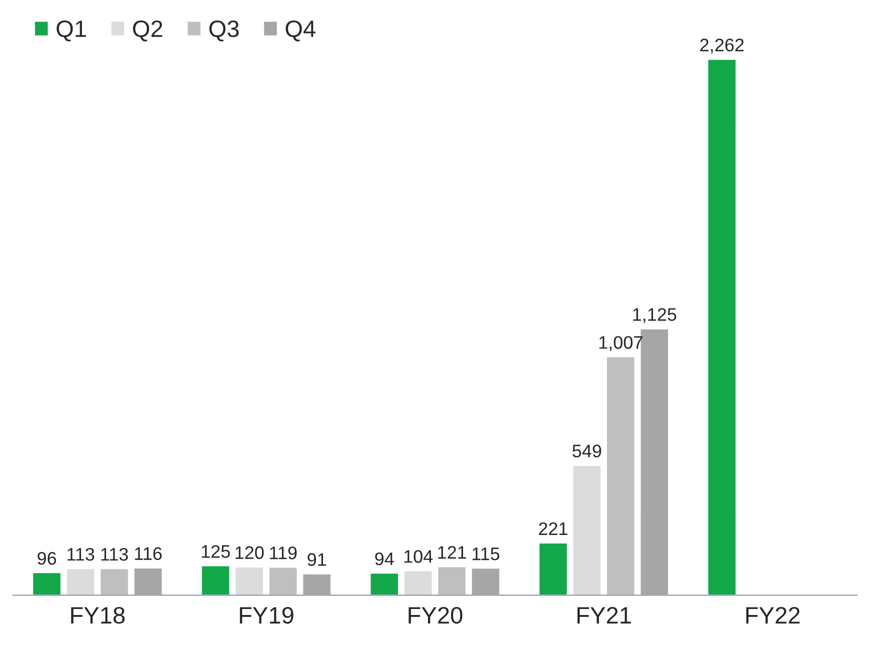 The width and height of the screenshot is (870, 647). What do you see at coordinates (722, 46) in the screenshot?
I see `data-label: 2,262` at bounding box center [722, 46].